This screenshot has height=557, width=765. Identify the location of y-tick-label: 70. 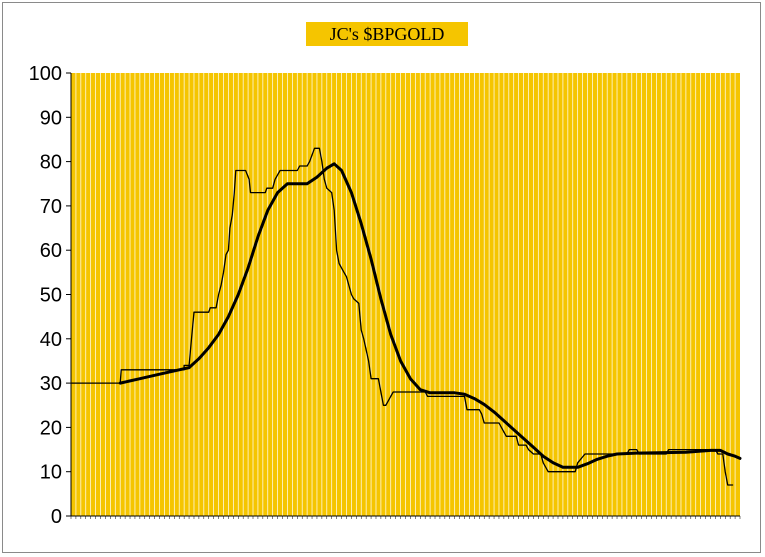
(51, 207).